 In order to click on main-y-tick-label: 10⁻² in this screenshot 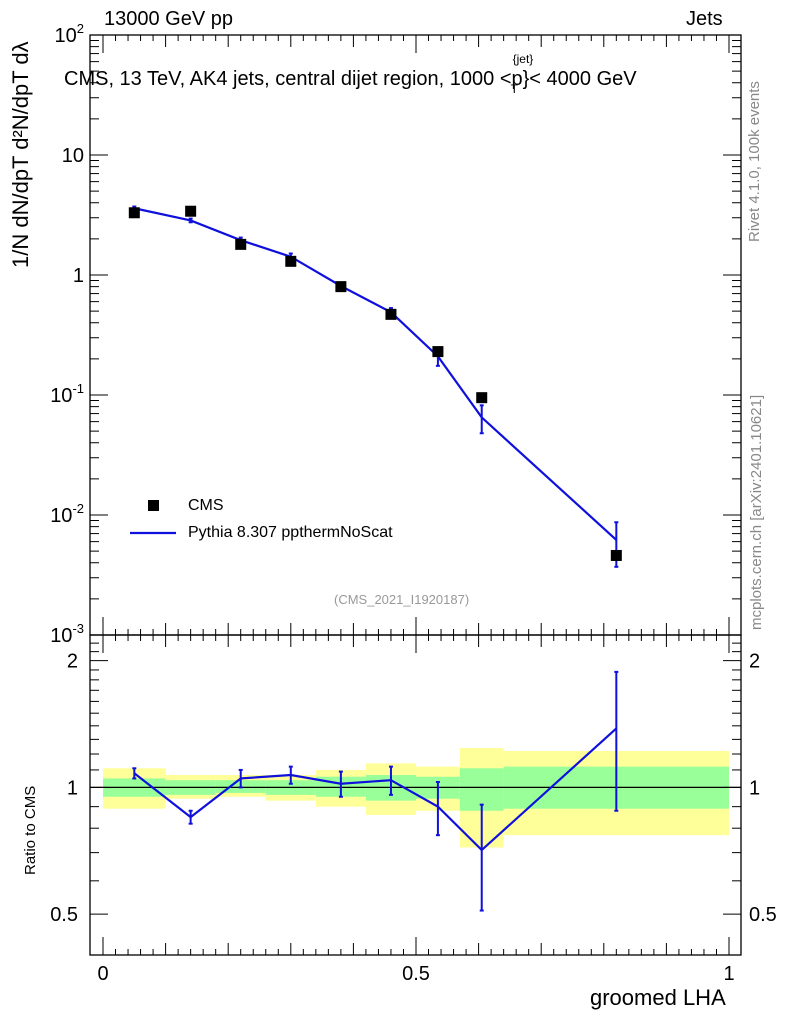, I will do `click(67, 514)`.